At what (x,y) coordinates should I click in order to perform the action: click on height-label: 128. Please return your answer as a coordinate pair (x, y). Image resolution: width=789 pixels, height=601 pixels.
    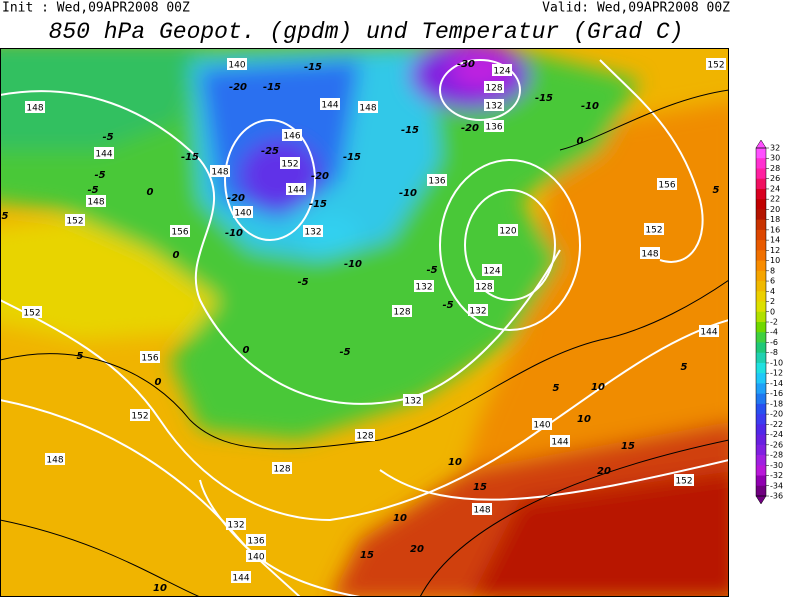
    Looking at the image, I should click on (483, 288).